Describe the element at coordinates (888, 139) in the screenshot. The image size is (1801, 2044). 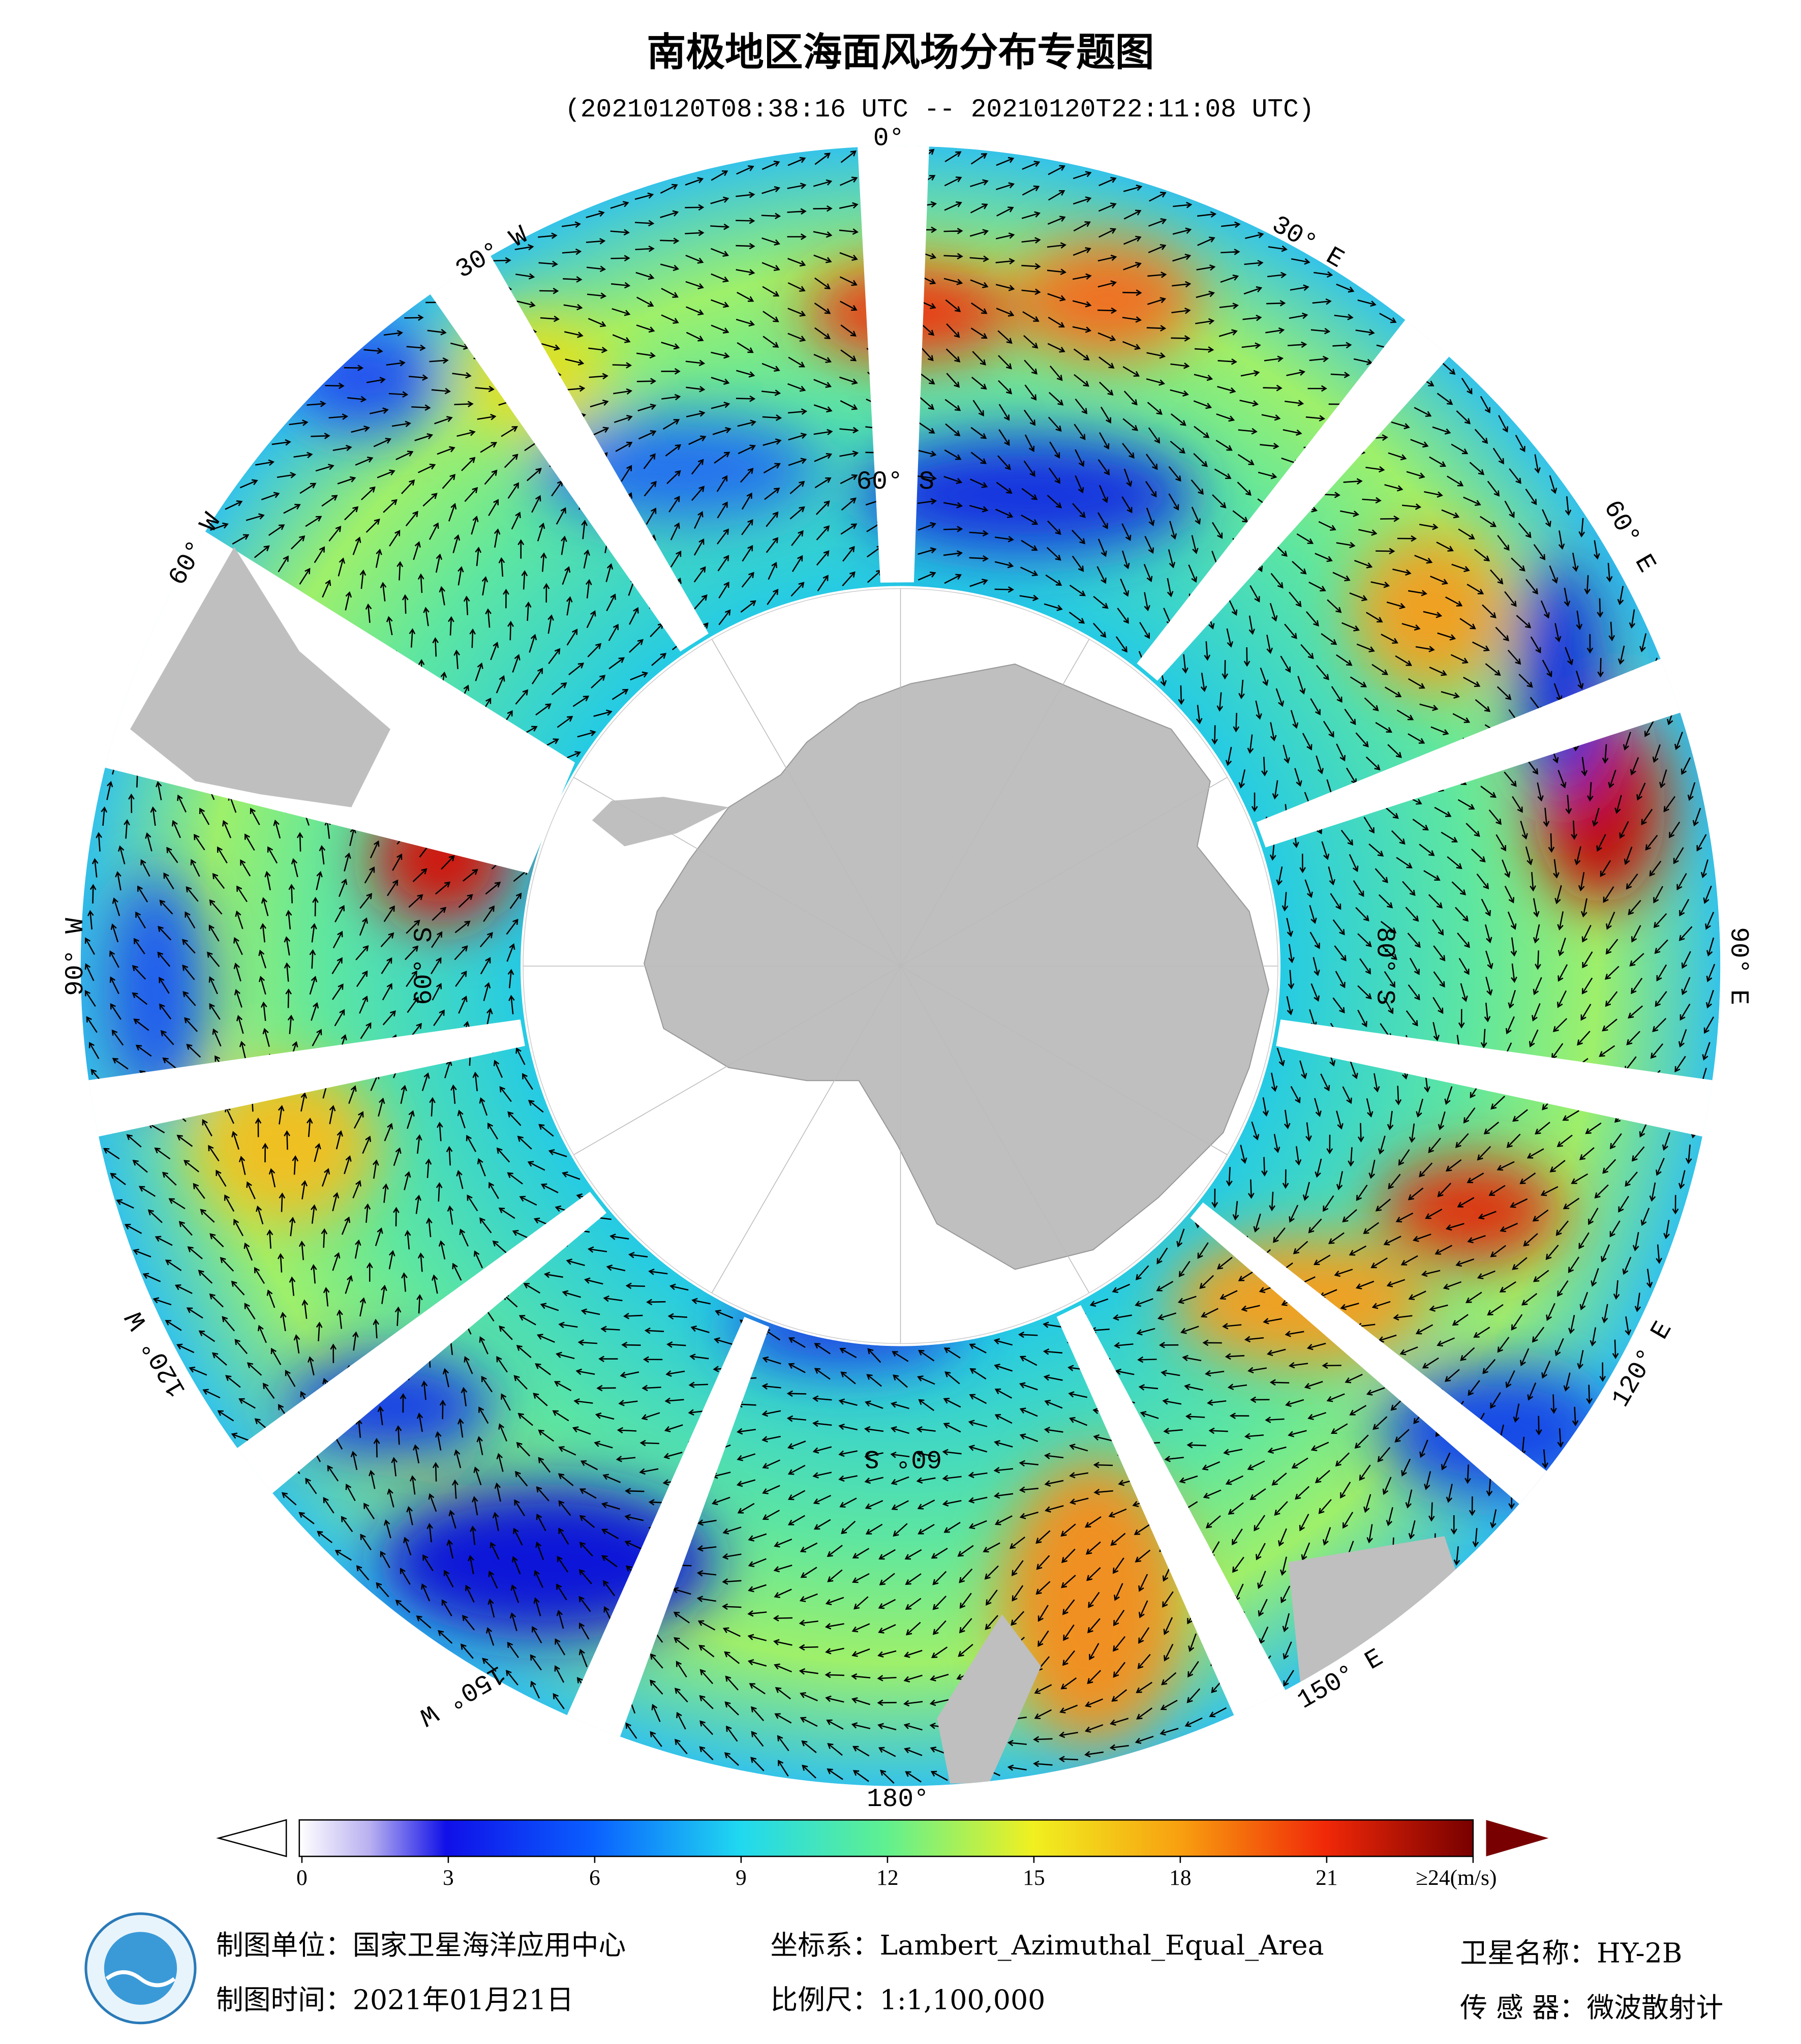
I see `longitude-label: 0°` at that location.